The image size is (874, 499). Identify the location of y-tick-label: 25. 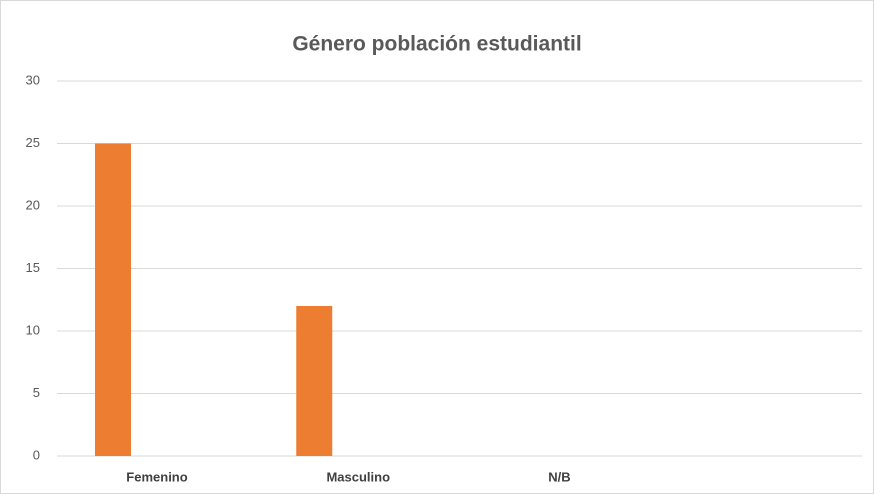
(33, 142).